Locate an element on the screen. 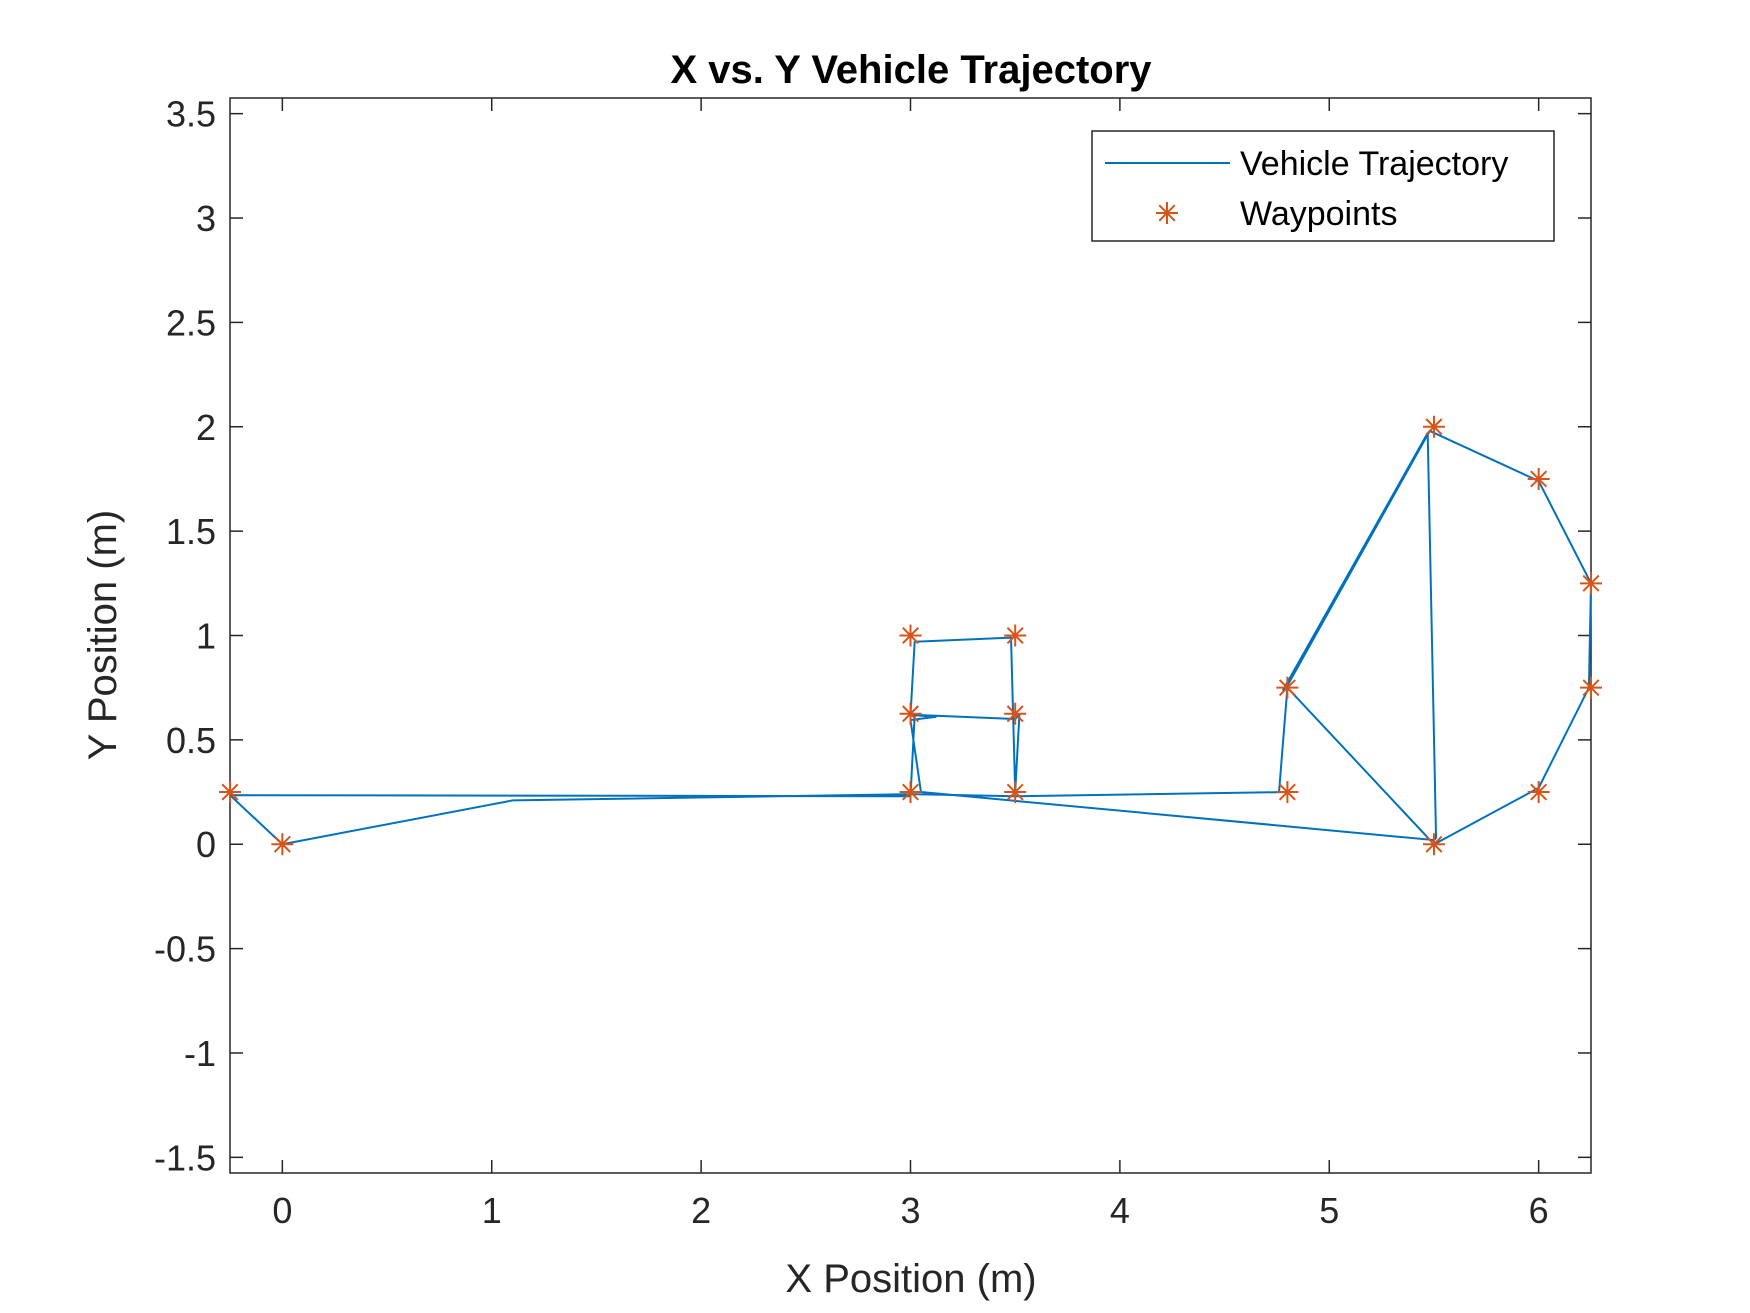  legend-star-icon is located at coordinates (1167, 213).